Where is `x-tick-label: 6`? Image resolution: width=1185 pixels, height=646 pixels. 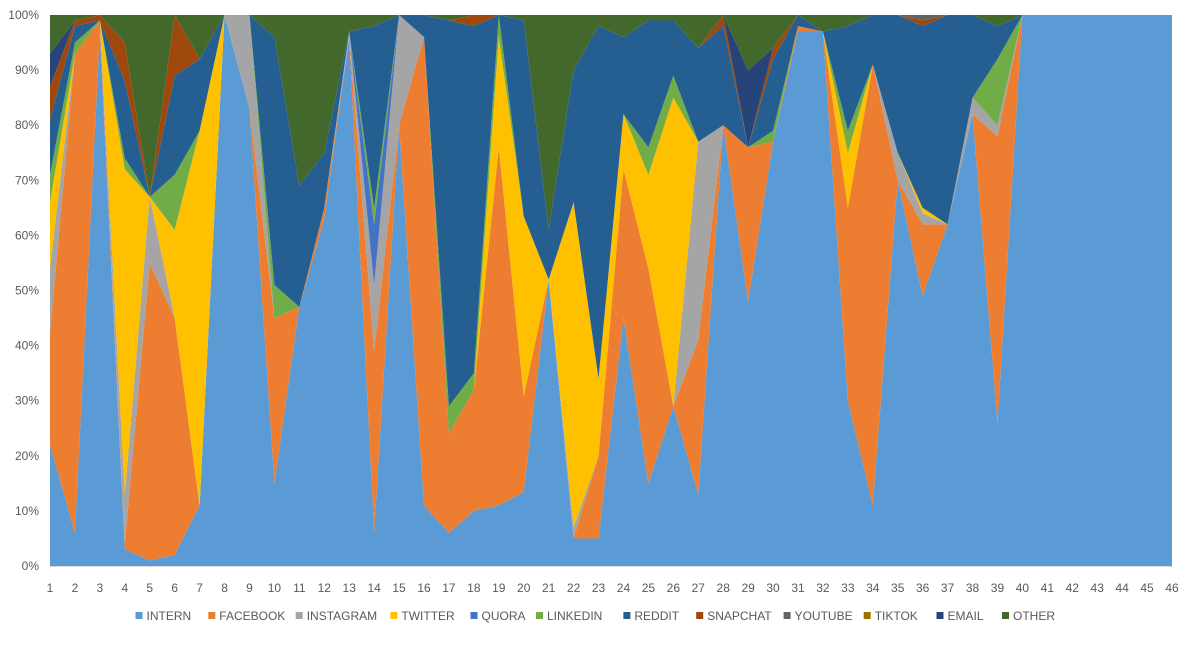
x-tick-label: 6 is located at coordinates (174, 588).